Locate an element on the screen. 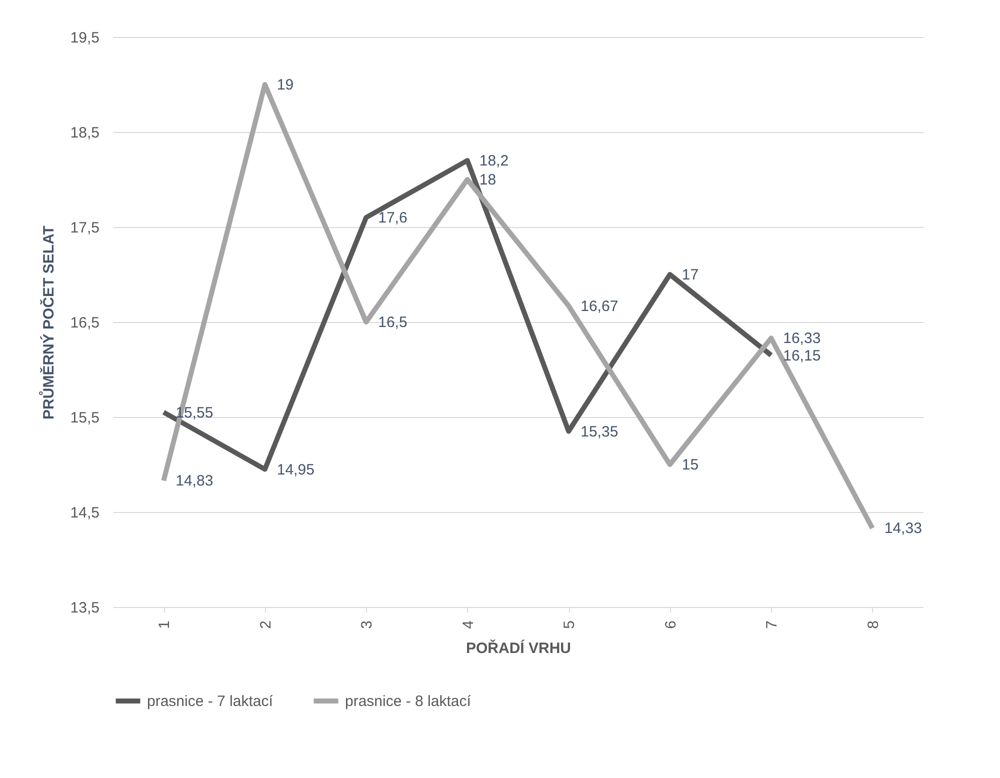 This screenshot has height=778, width=1000. y-tick-label: 19,5 is located at coordinates (85, 38).